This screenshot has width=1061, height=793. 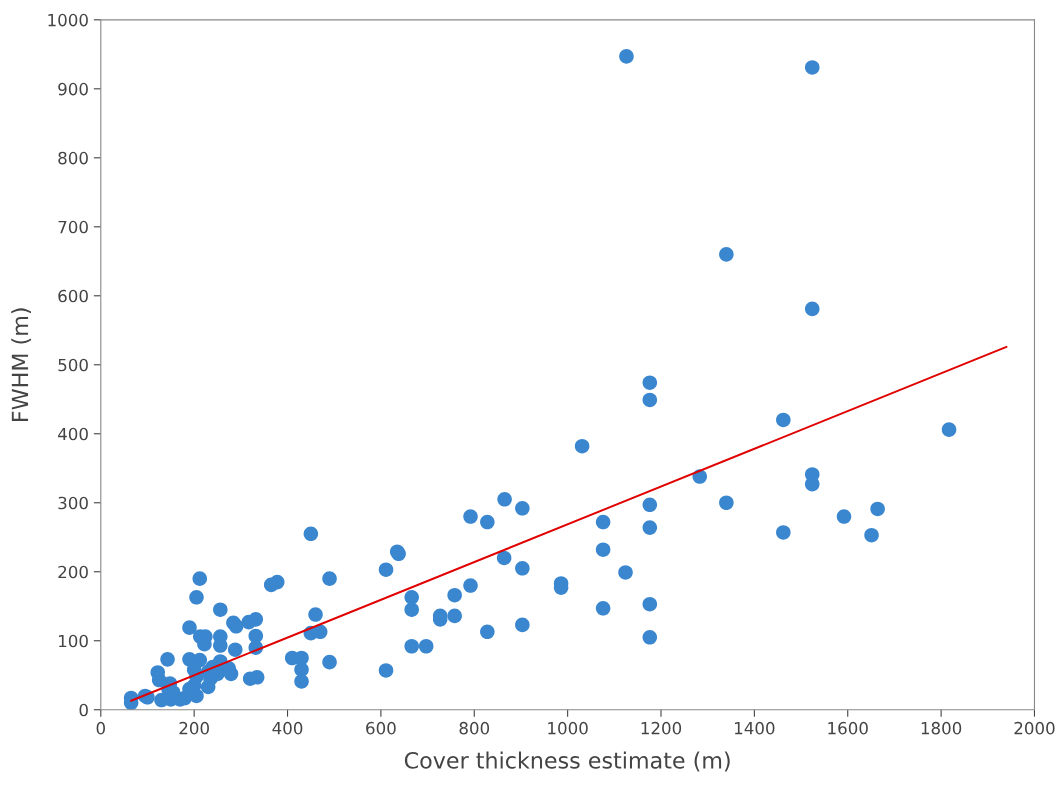 I want to click on x-tick-label: 2000, so click(x=1034, y=728).